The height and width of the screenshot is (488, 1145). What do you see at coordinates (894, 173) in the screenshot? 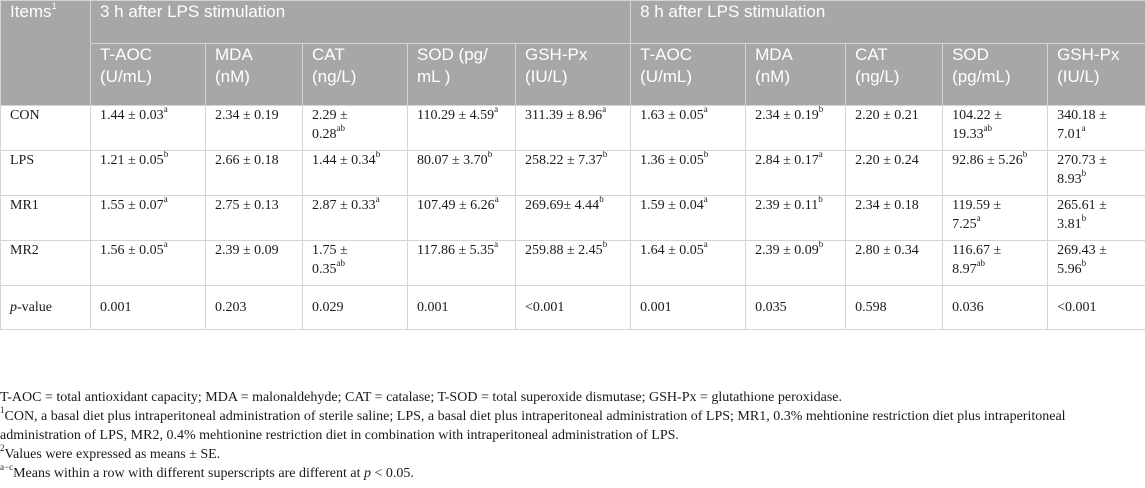
I see `table-cell: 2.20 ± 0.24` at bounding box center [894, 173].